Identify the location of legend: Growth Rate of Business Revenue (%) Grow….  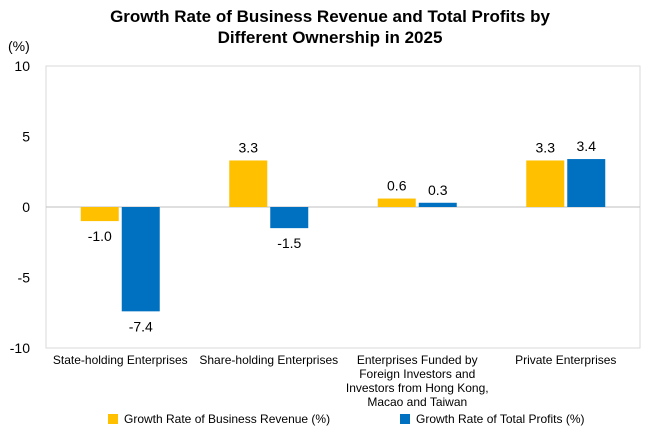
(330, 422).